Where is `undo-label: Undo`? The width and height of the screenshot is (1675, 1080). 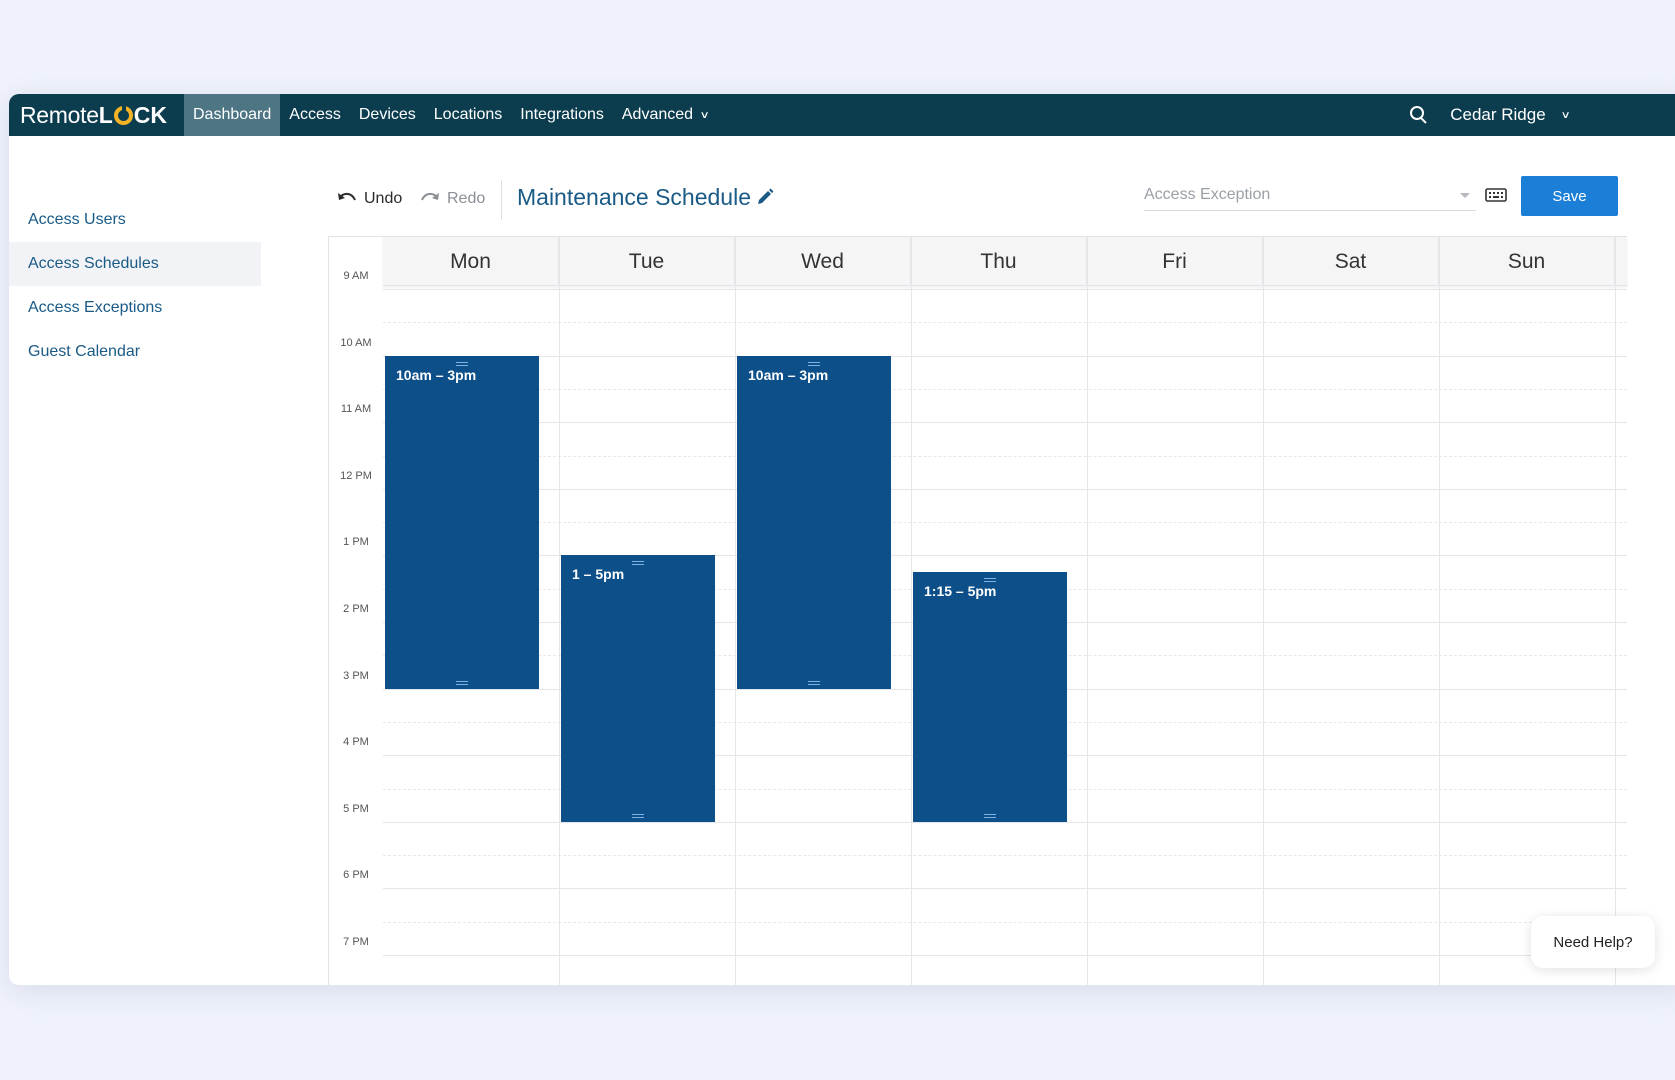 undo-label: Undo is located at coordinates (383, 198).